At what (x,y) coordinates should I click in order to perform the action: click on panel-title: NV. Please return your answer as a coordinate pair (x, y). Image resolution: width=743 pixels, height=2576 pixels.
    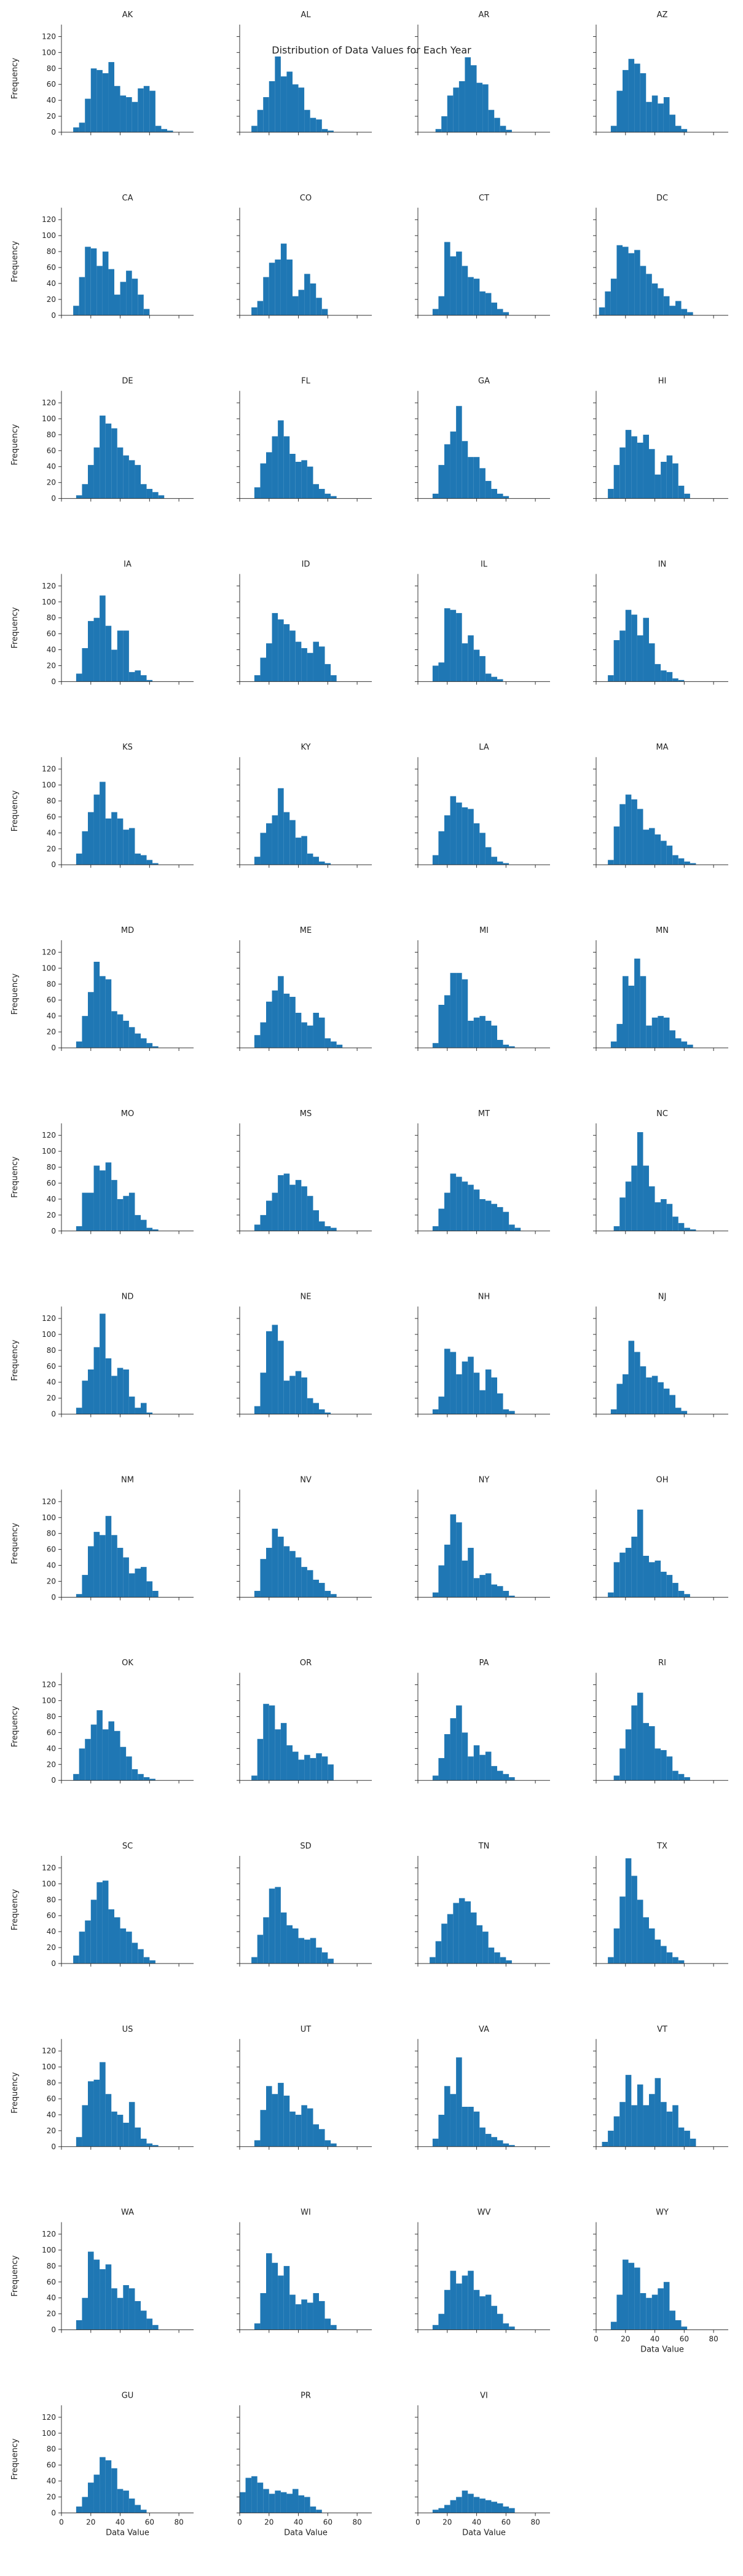
    Looking at the image, I should click on (306, 1479).